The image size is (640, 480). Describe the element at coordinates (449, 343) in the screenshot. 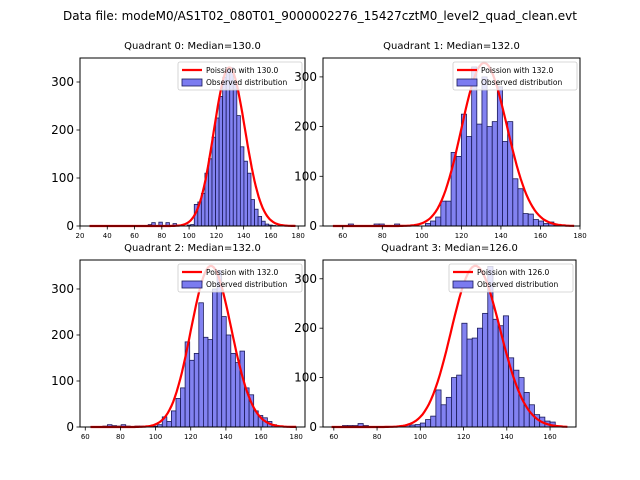

I see `axes-frame` at that location.